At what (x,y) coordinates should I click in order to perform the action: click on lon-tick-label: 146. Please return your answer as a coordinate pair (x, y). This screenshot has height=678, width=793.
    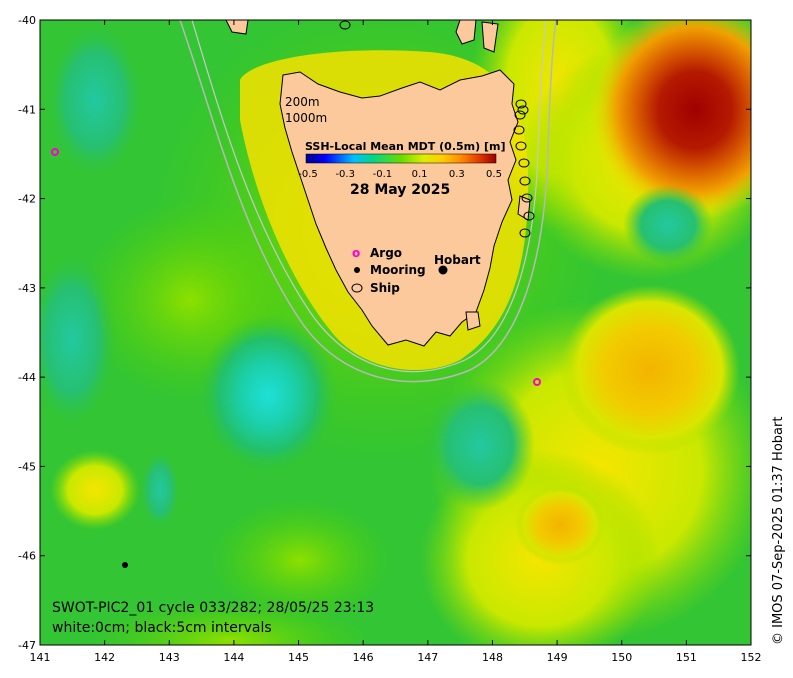
    Looking at the image, I should click on (363, 657).